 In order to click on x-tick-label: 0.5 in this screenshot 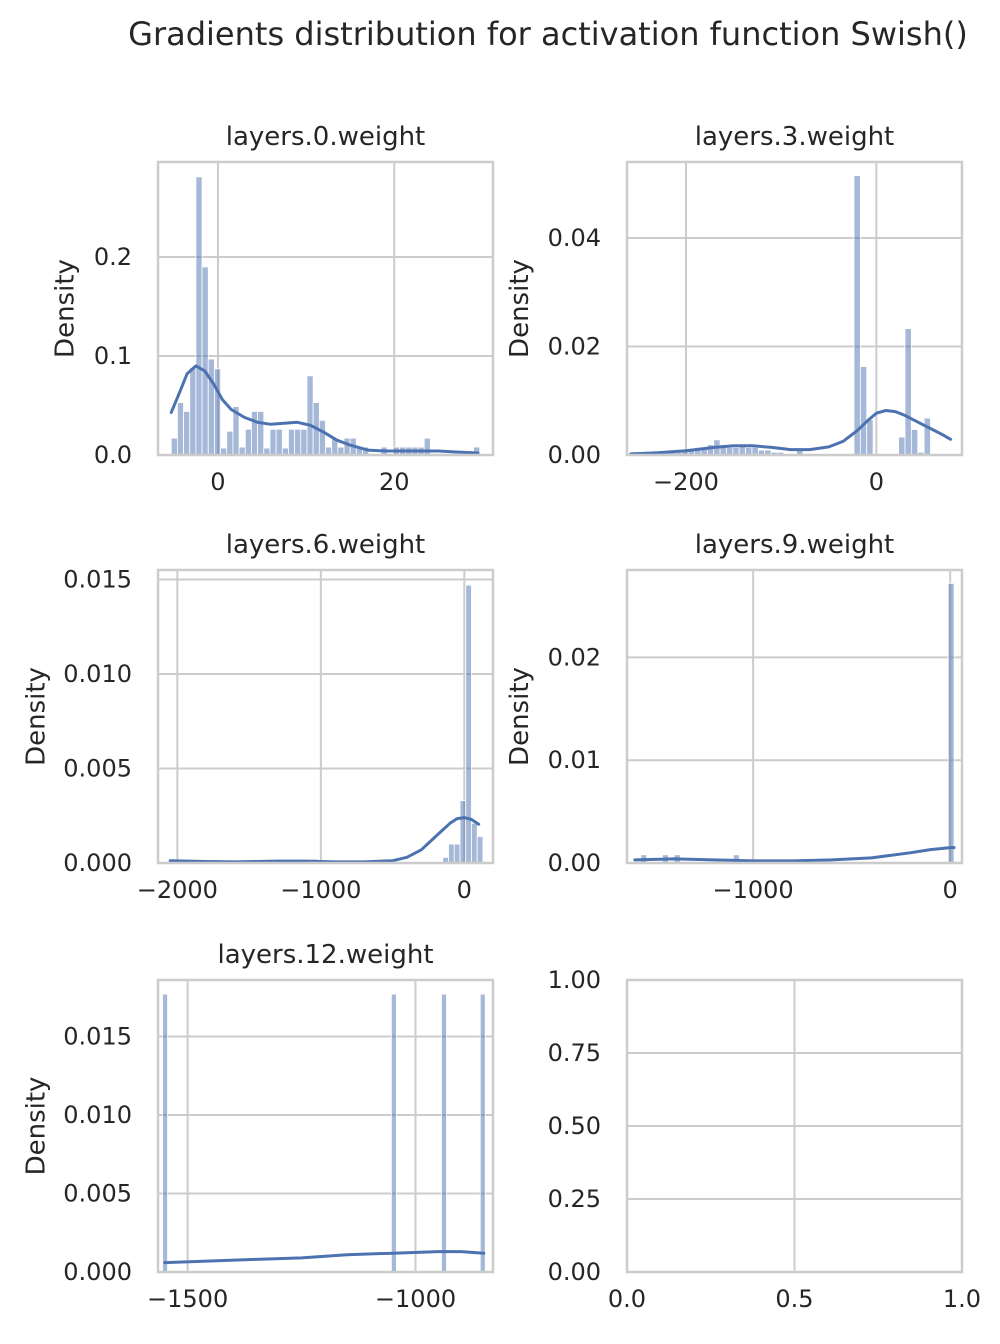, I will do `click(794, 1299)`.